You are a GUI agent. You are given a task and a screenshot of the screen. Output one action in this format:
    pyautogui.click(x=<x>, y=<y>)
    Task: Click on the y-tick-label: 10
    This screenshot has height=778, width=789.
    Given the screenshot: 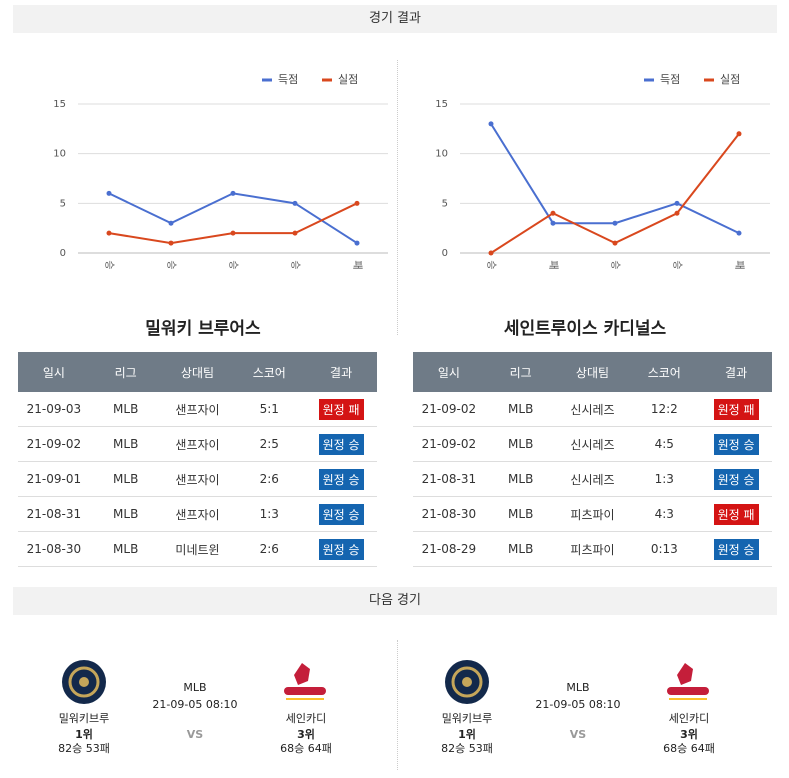 What is the action you would take?
    pyautogui.click(x=59, y=154)
    